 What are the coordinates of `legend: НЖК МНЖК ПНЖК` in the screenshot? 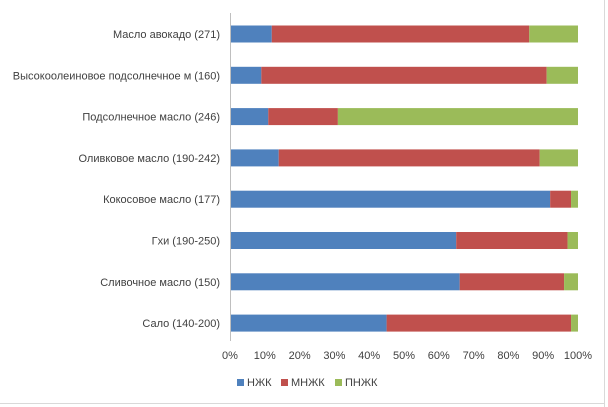 It's located at (307, 383).